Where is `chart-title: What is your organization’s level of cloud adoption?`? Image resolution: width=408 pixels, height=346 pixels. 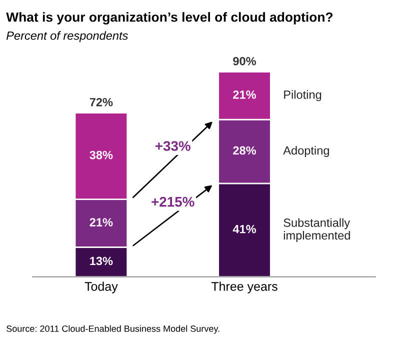
chart-title: What is your organization’s level of cloud adoption? is located at coordinates (169, 18).